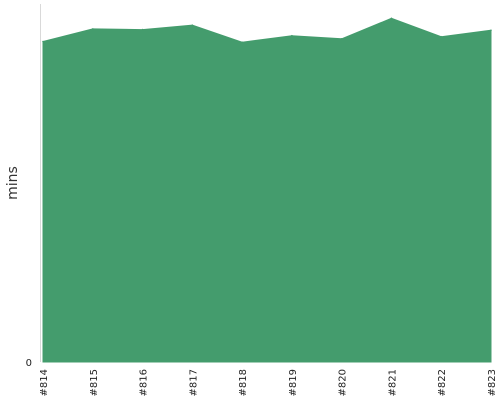 Image resolution: width=500 pixels, height=400 pixels. I want to click on x-tick-label-820: #820, so click(343, 382).